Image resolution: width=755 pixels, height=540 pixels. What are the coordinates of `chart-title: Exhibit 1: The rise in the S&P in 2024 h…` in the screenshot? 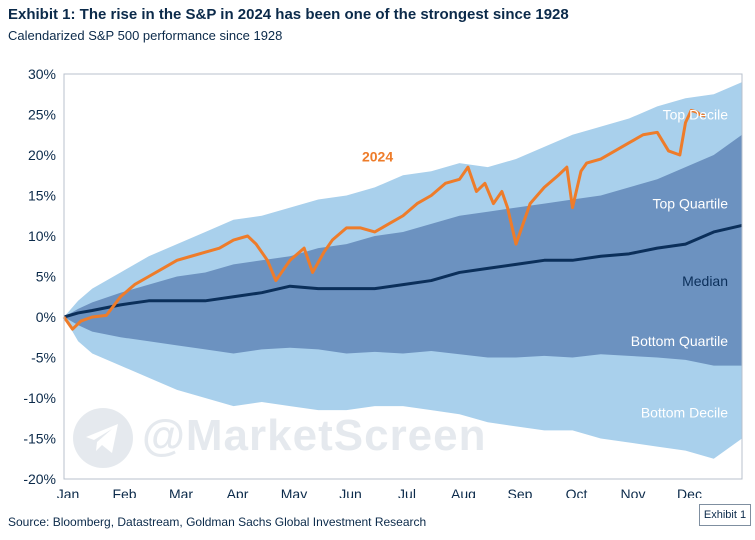 It's located at (288, 14).